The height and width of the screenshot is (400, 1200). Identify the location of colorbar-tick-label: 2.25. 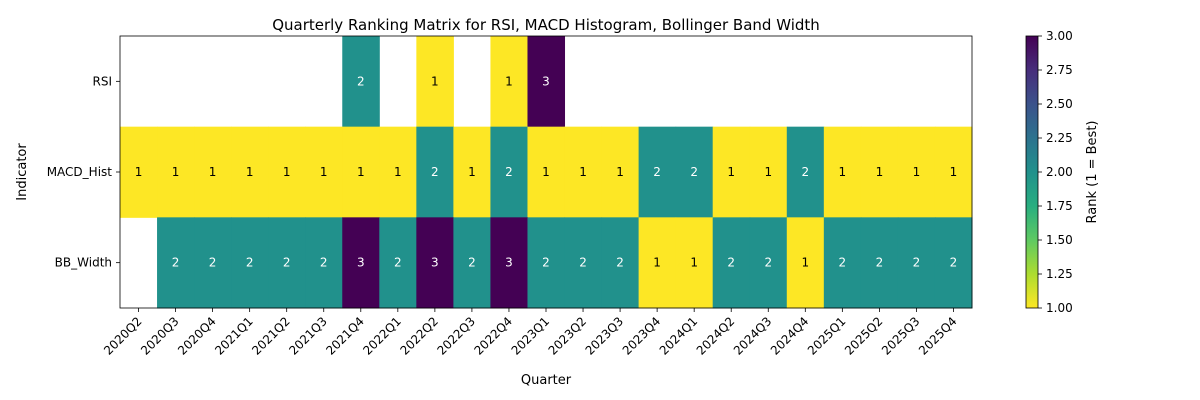
(1059, 138).